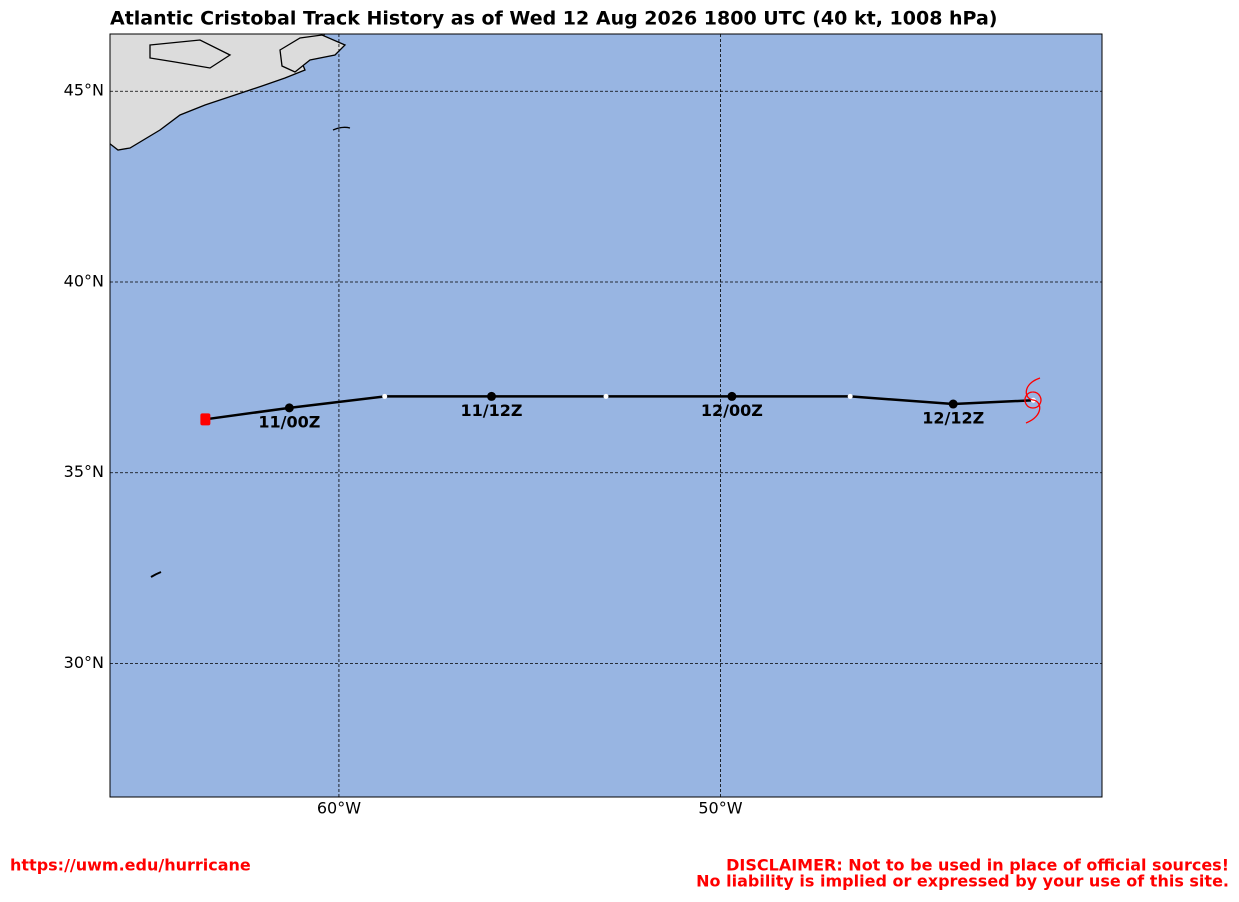  Describe the element at coordinates (130, 865) in the screenshot. I see `site-url: https://uwm.edu/hurricane` at that location.